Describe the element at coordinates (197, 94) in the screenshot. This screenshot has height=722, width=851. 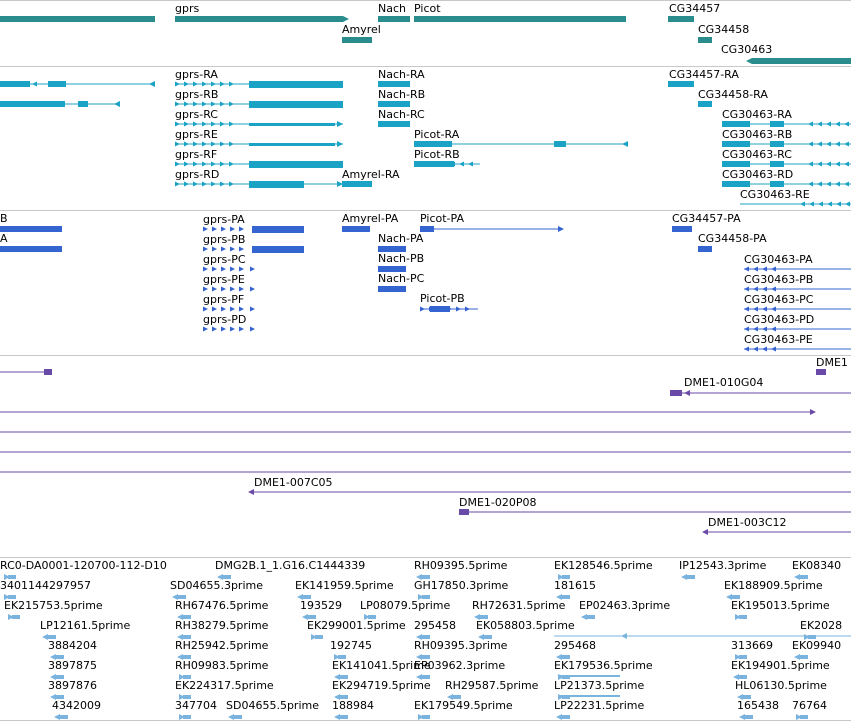
I see `feature-label: gprs-RB` at that location.